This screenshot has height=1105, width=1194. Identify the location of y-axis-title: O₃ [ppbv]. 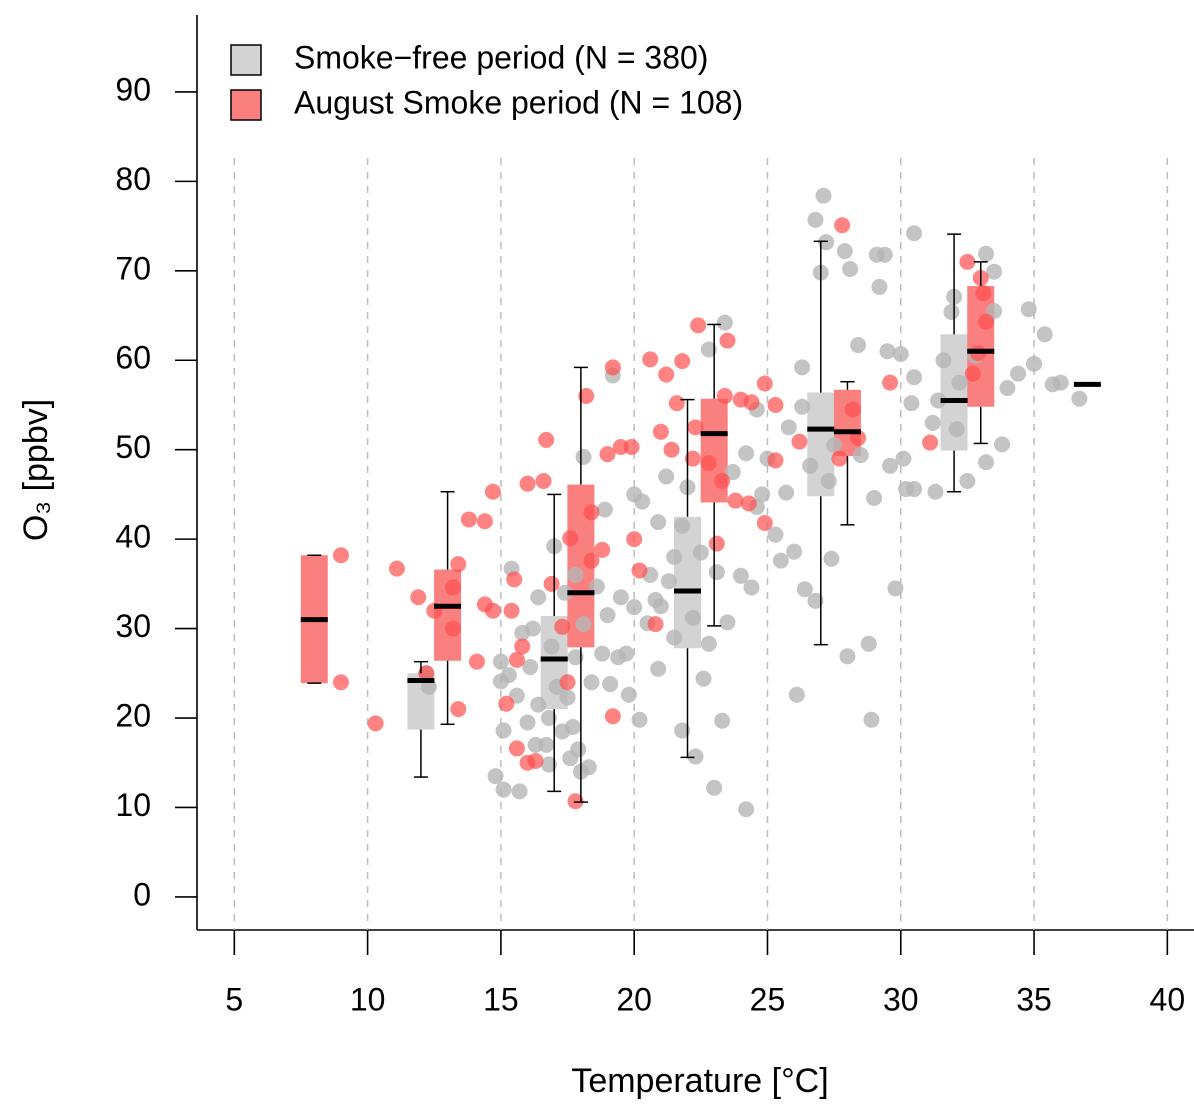
(36, 470).